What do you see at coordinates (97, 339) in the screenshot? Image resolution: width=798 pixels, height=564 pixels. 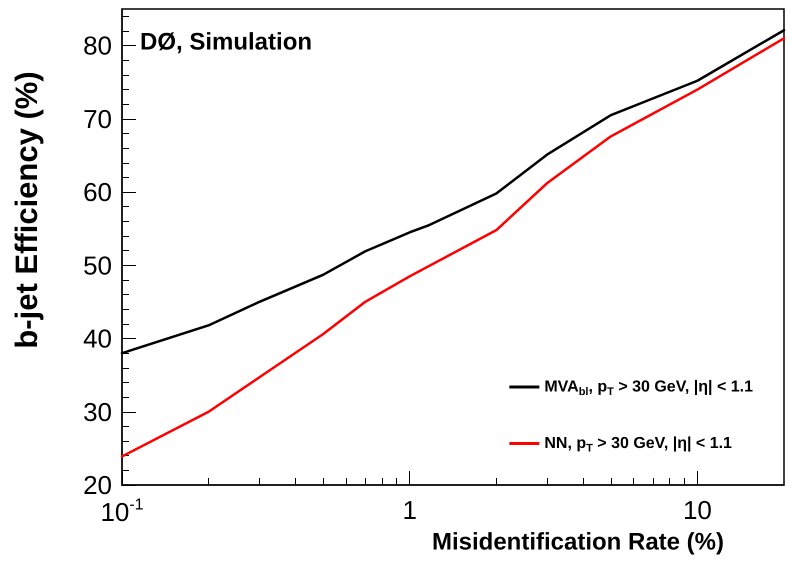 I see `y-tick-label: 40` at bounding box center [97, 339].